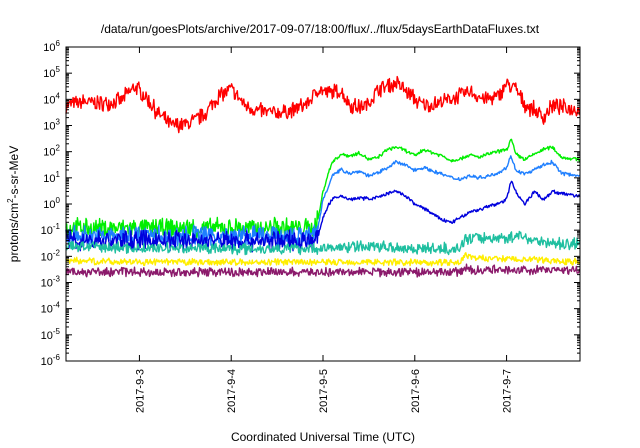 Image resolution: width=640 pixels, height=448 pixels. I want to click on y-tick-label: 10⁰, so click(51, 203).